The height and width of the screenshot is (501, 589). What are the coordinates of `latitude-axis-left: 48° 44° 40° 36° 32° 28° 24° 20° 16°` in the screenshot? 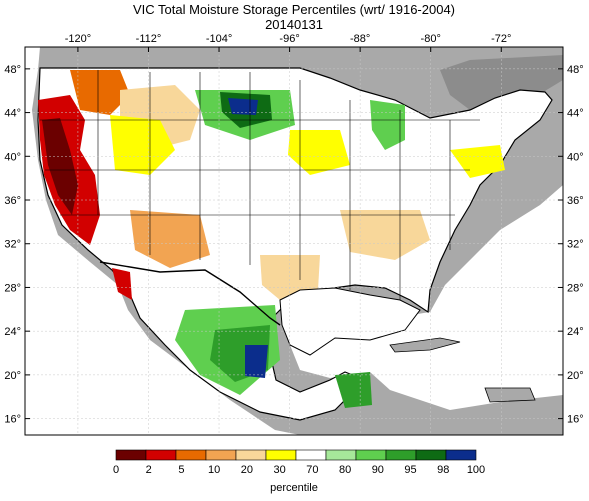 It's located at (17, 245).